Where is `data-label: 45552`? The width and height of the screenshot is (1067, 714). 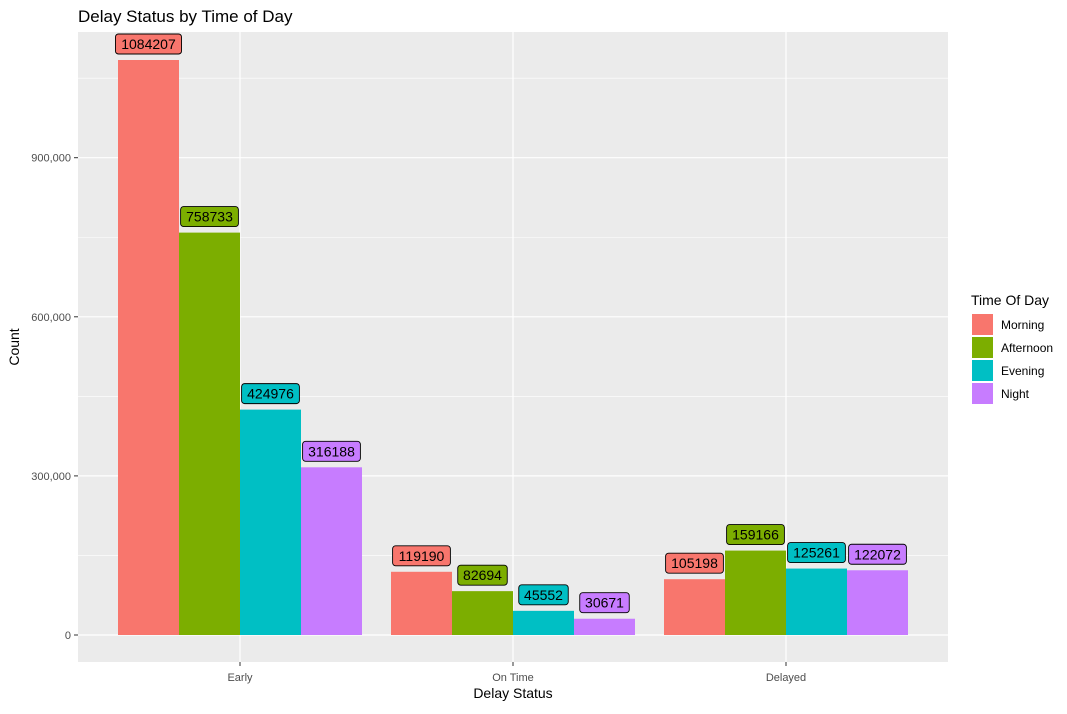 data-label: 45552 is located at coordinates (543, 595).